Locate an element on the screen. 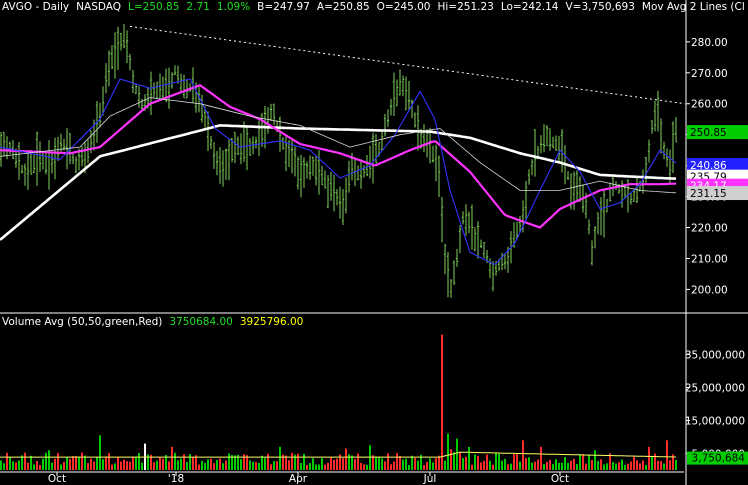  price-tag-label: 240.86 is located at coordinates (708, 166).